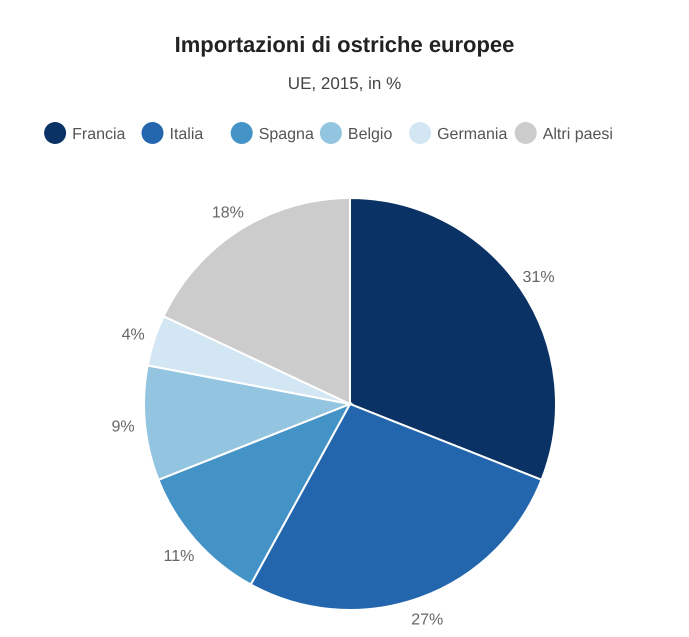  What do you see at coordinates (370, 134) in the screenshot?
I see `legend-label: Belgio` at bounding box center [370, 134].